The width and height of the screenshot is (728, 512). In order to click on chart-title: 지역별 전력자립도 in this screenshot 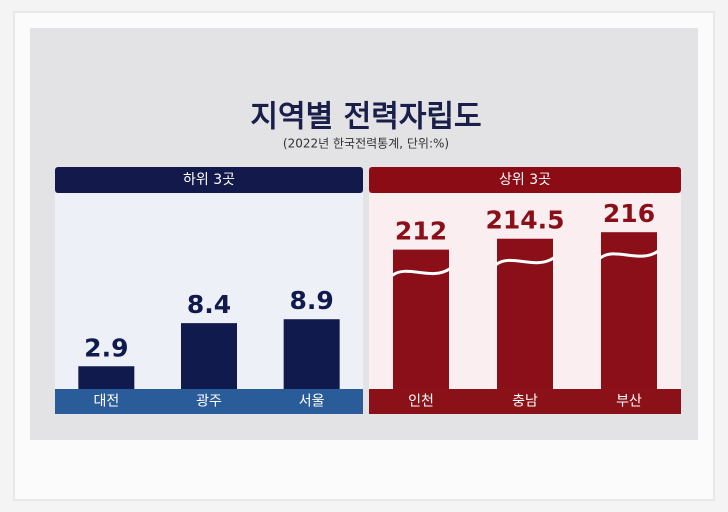, I will do `click(365, 117)`.